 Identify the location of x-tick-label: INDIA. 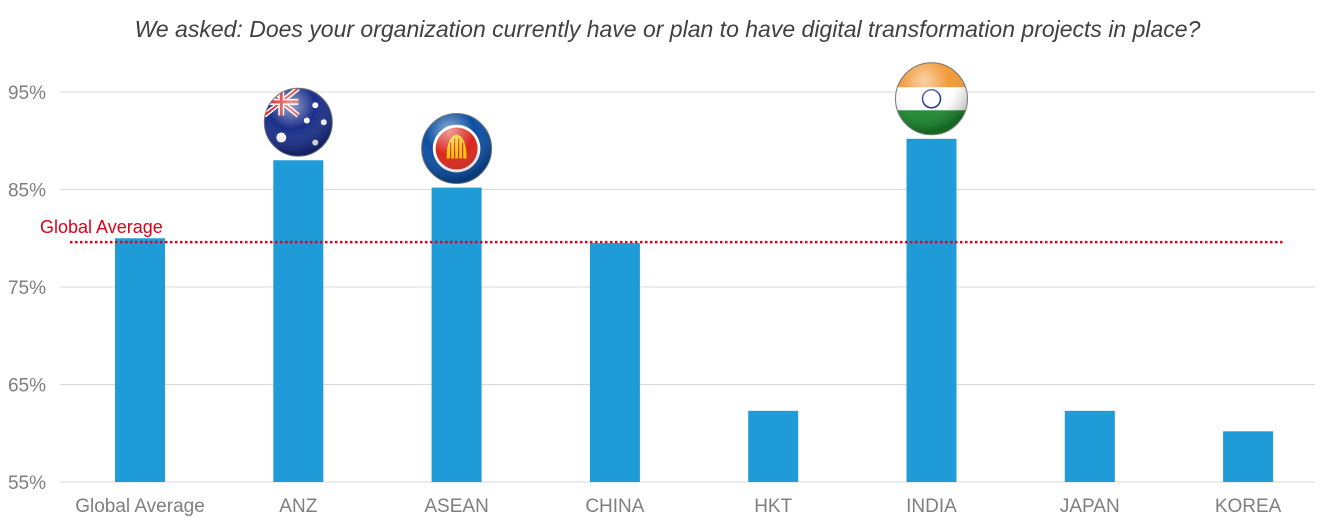
(931, 506).